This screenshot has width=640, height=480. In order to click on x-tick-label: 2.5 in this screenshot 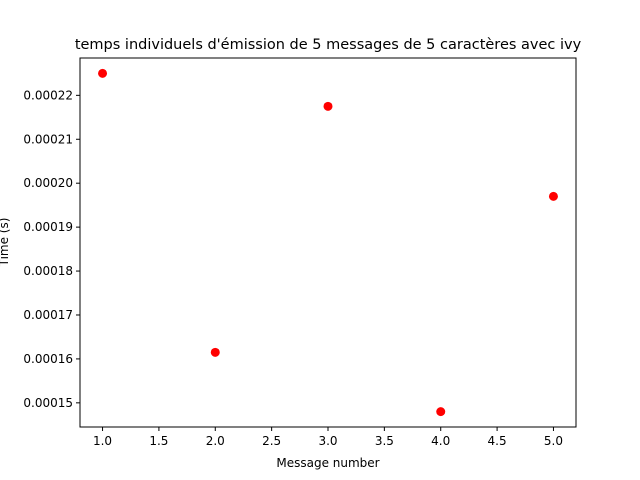, I will do `click(271, 441)`.